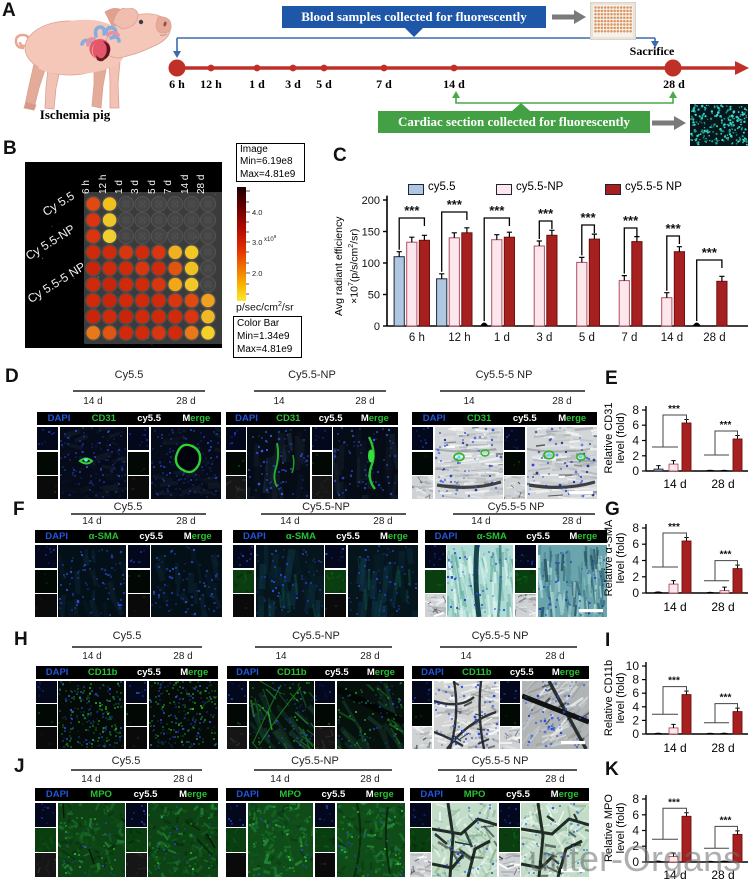 Image resolution: width=750 pixels, height=884 pixels. I want to click on svg-text: 200, so click(371, 201).